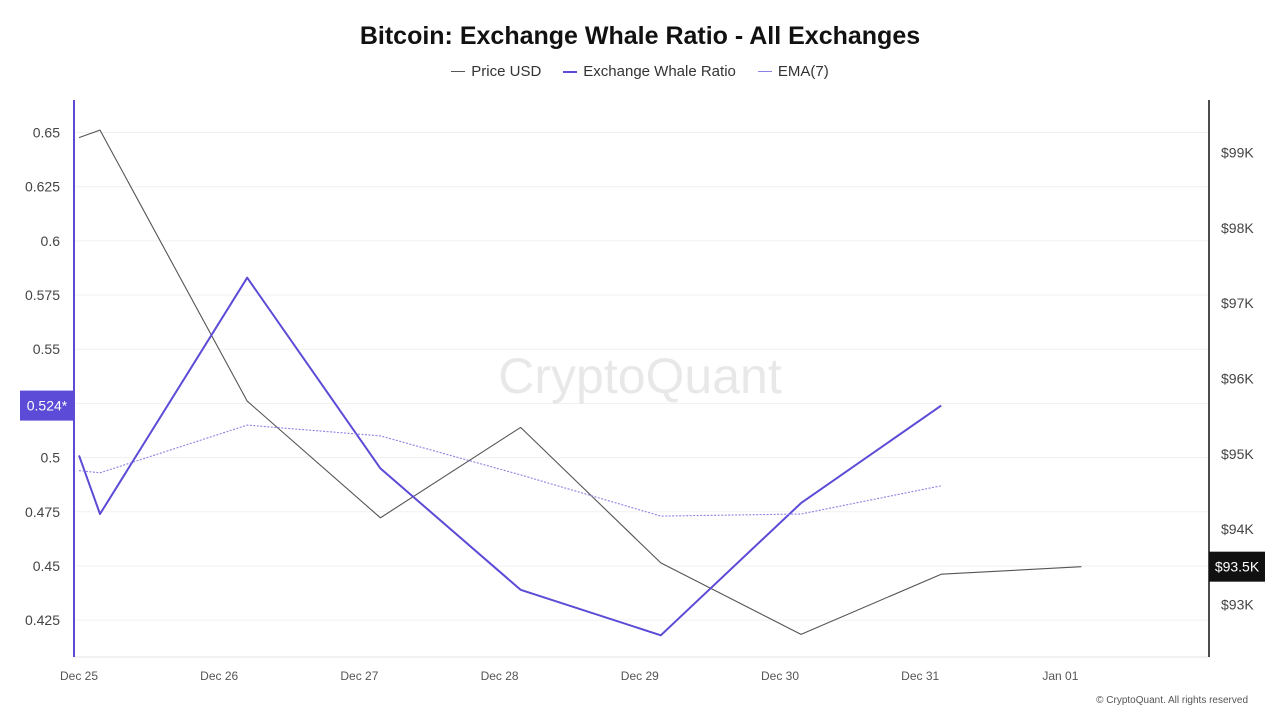  I want to click on legend-label-ema: EMA(7), so click(803, 71).